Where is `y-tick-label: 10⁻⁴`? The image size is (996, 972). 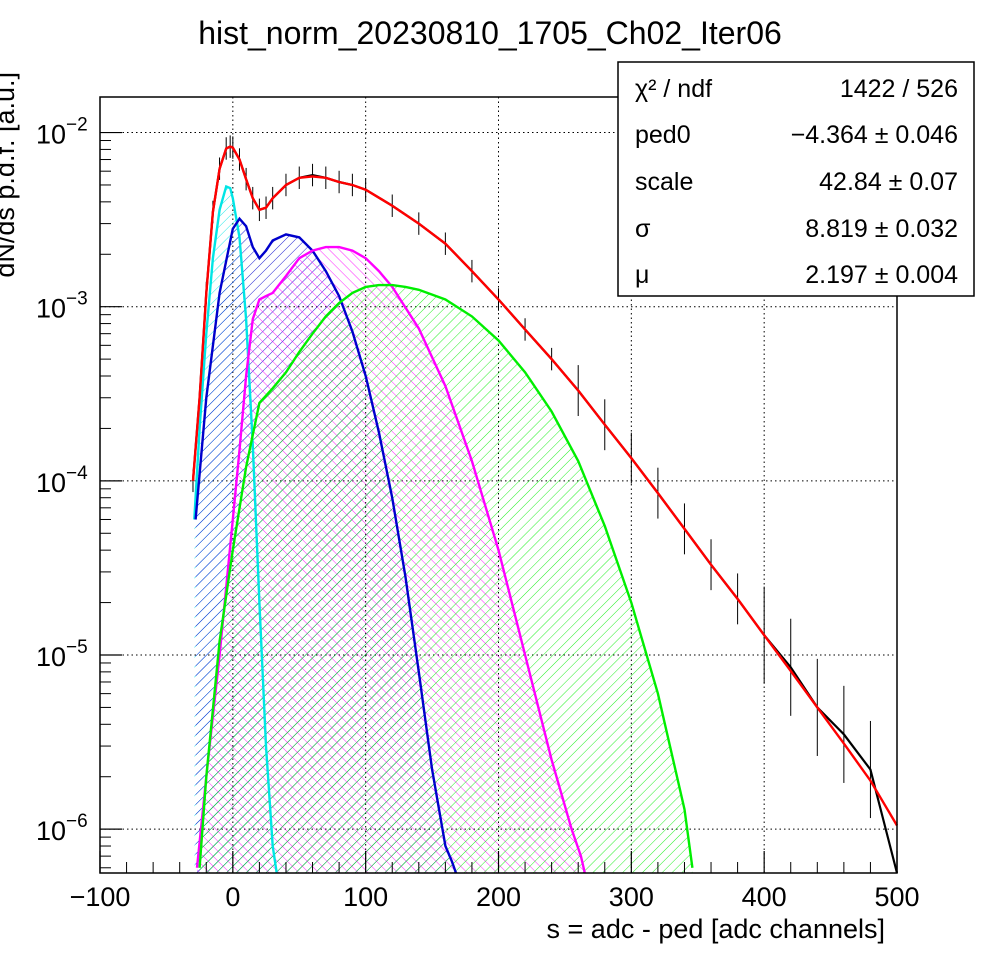 y-tick-label: 10⁻⁴ is located at coordinates (62, 480).